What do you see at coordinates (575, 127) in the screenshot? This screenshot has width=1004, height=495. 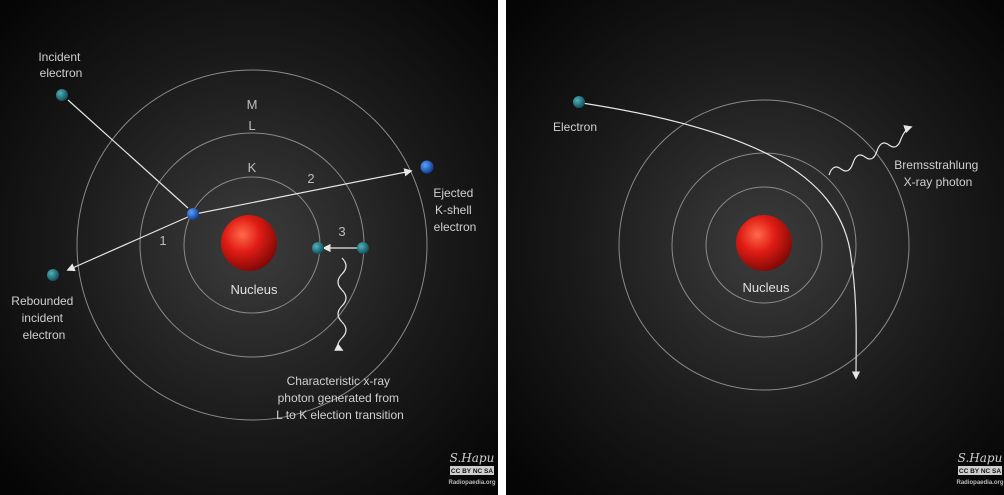 I see `electron-label: Electron` at bounding box center [575, 127].